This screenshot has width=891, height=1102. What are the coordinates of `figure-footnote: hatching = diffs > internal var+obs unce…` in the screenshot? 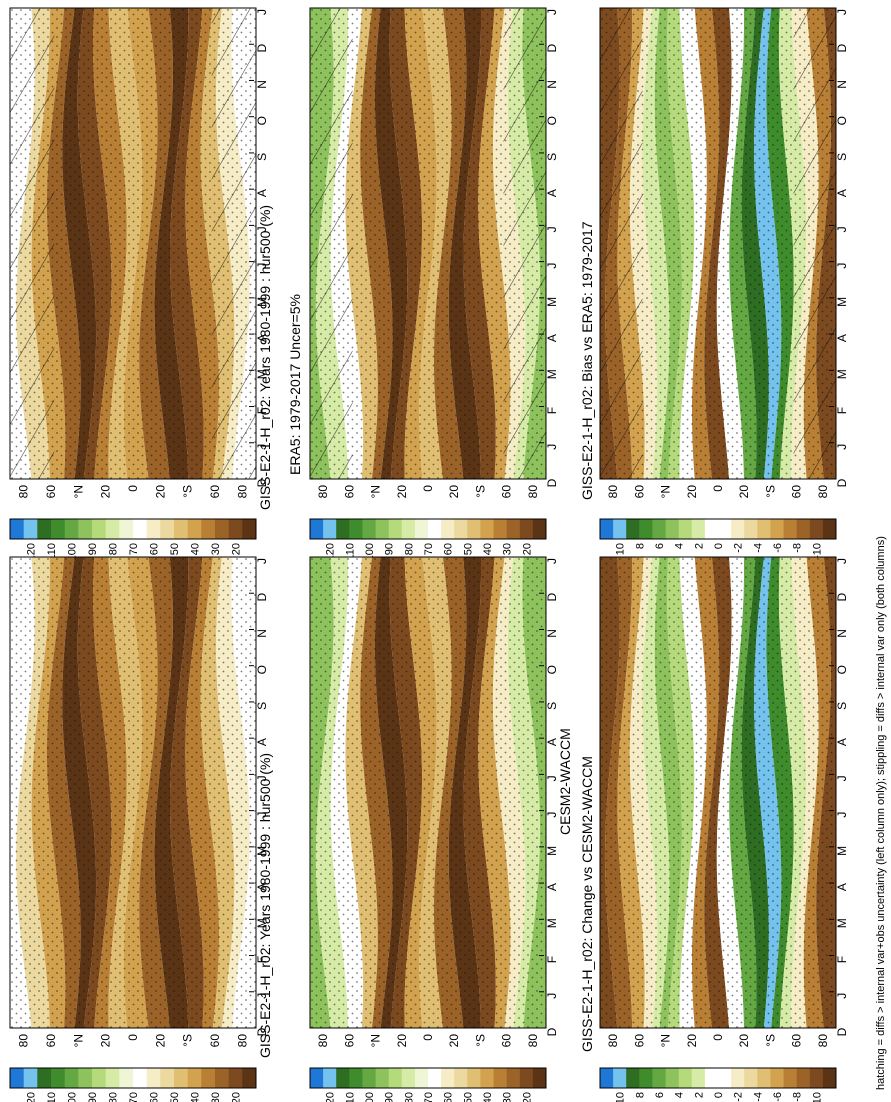 It's located at (881, 813).